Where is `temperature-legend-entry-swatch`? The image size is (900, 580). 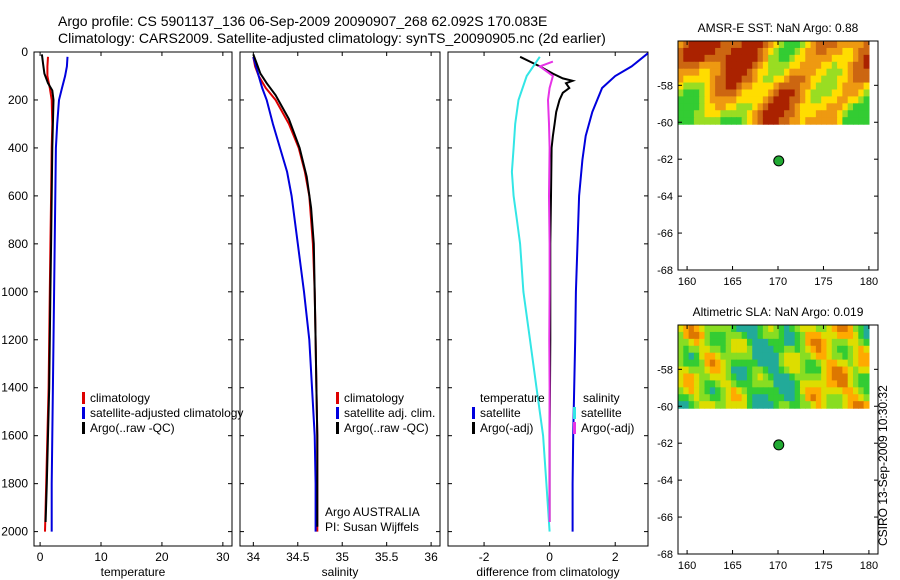
temperature-legend-entry-swatch is located at coordinates (83, 428).